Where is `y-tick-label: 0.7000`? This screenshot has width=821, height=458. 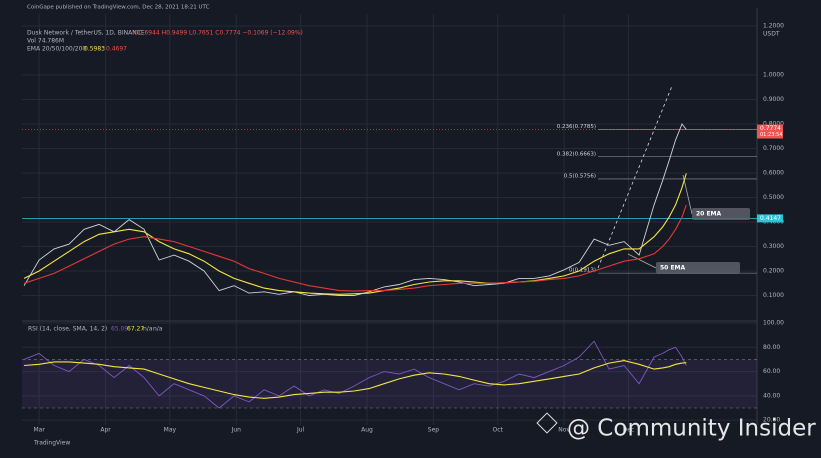
y-tick-label: 0.7000 is located at coordinates (773, 148).